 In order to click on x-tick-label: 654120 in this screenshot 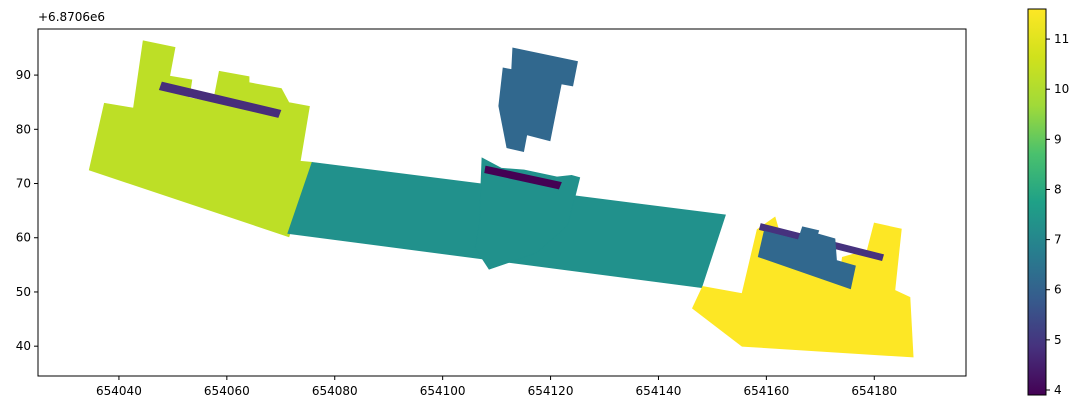, I will do `click(551, 391)`.